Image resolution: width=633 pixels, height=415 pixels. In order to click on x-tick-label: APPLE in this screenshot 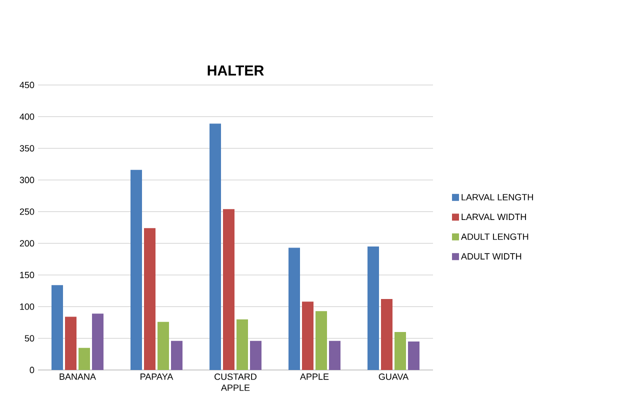, I will do `click(314, 377)`.